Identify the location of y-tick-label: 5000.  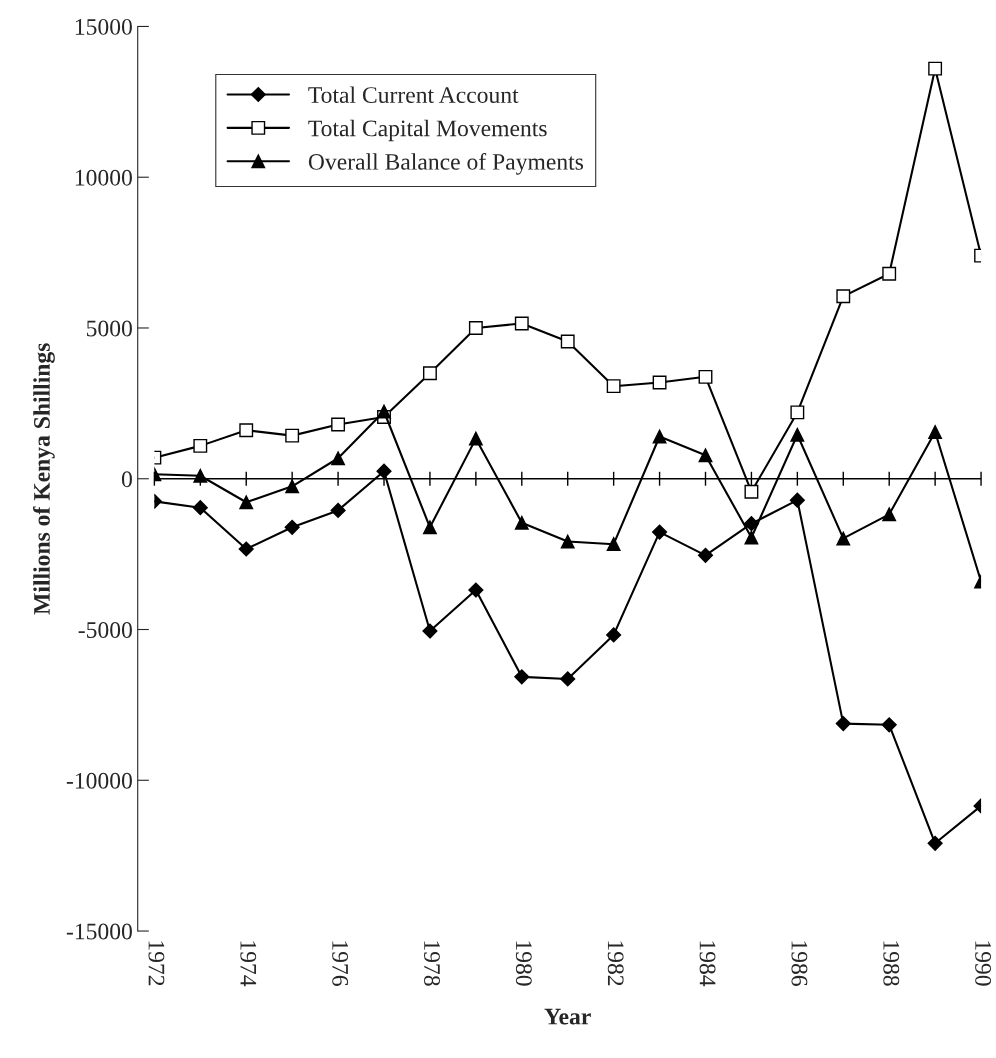
(109, 328).